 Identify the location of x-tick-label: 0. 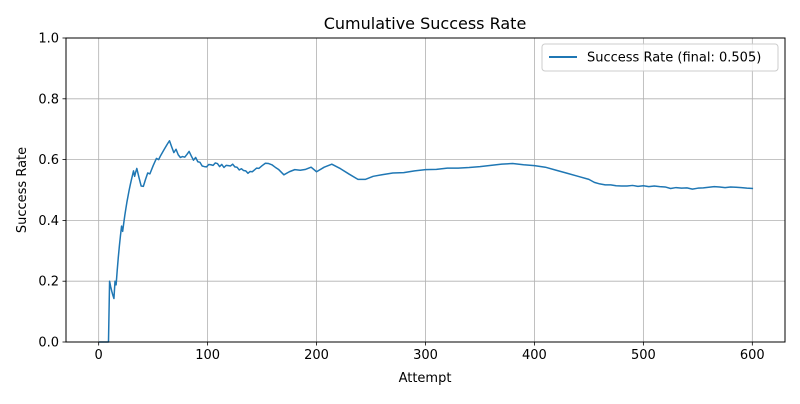
(99, 355).